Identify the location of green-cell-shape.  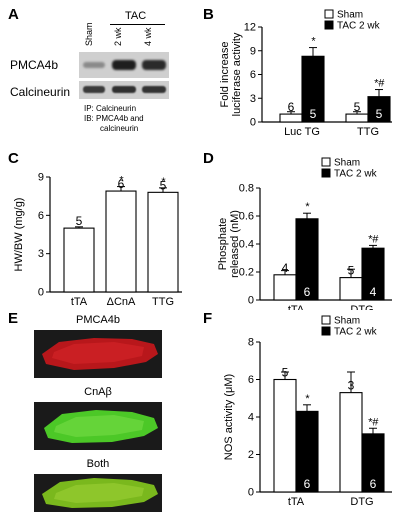
(101, 426).